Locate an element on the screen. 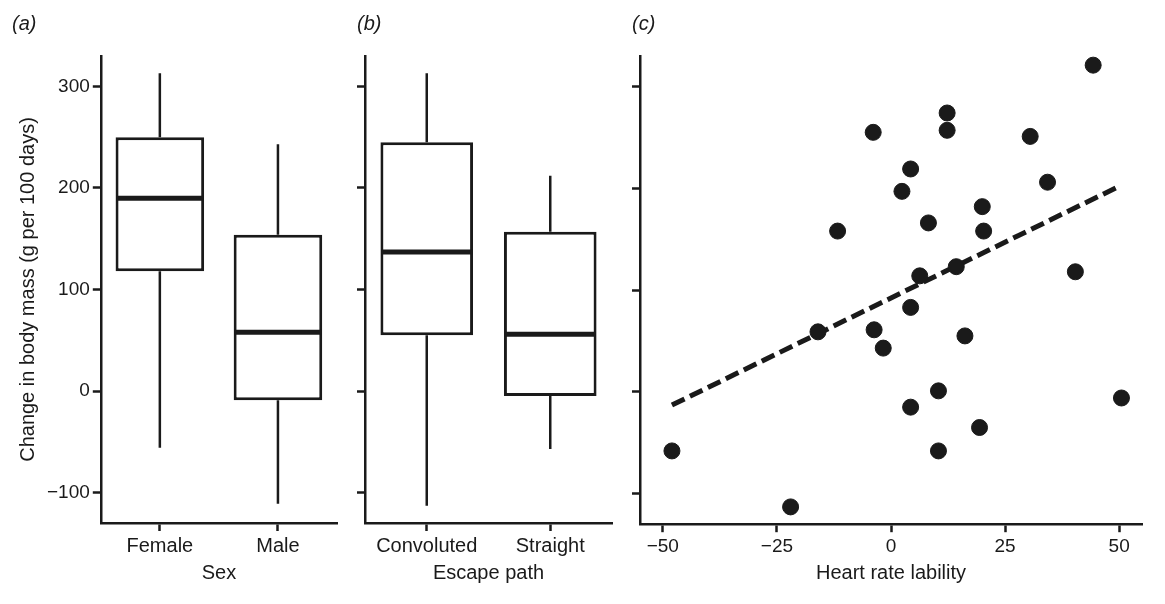 The image size is (1165, 604). y-tick-label: 0 is located at coordinates (84, 390).